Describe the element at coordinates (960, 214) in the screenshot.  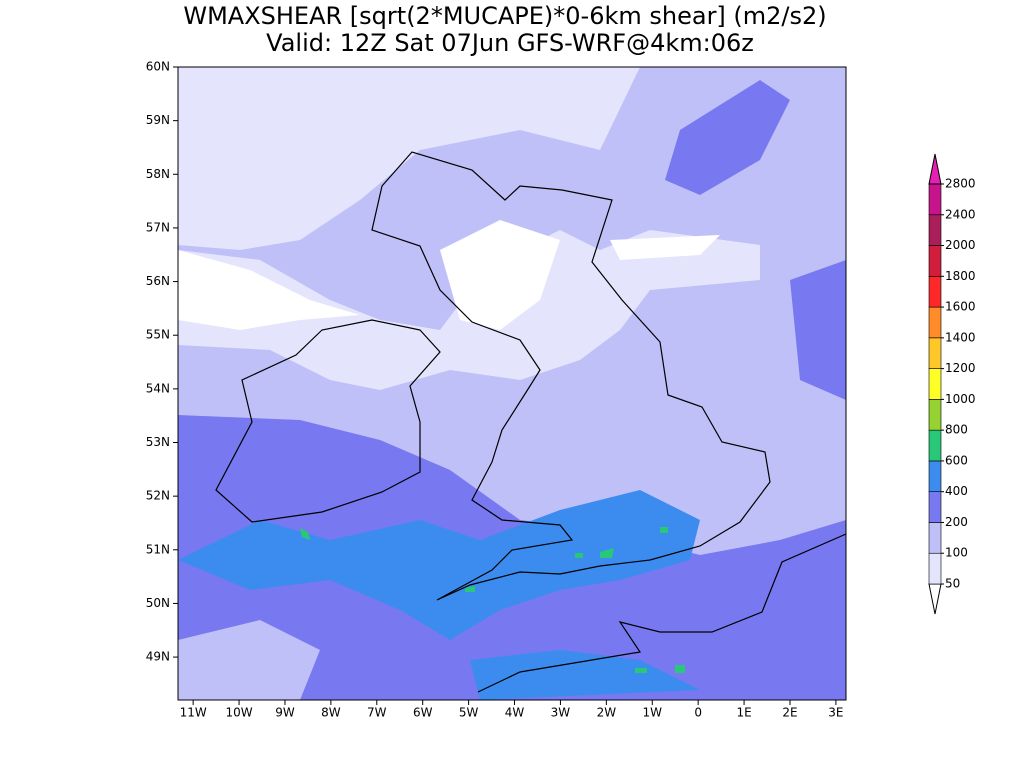
I see `colorbar-label: 2400` at that location.